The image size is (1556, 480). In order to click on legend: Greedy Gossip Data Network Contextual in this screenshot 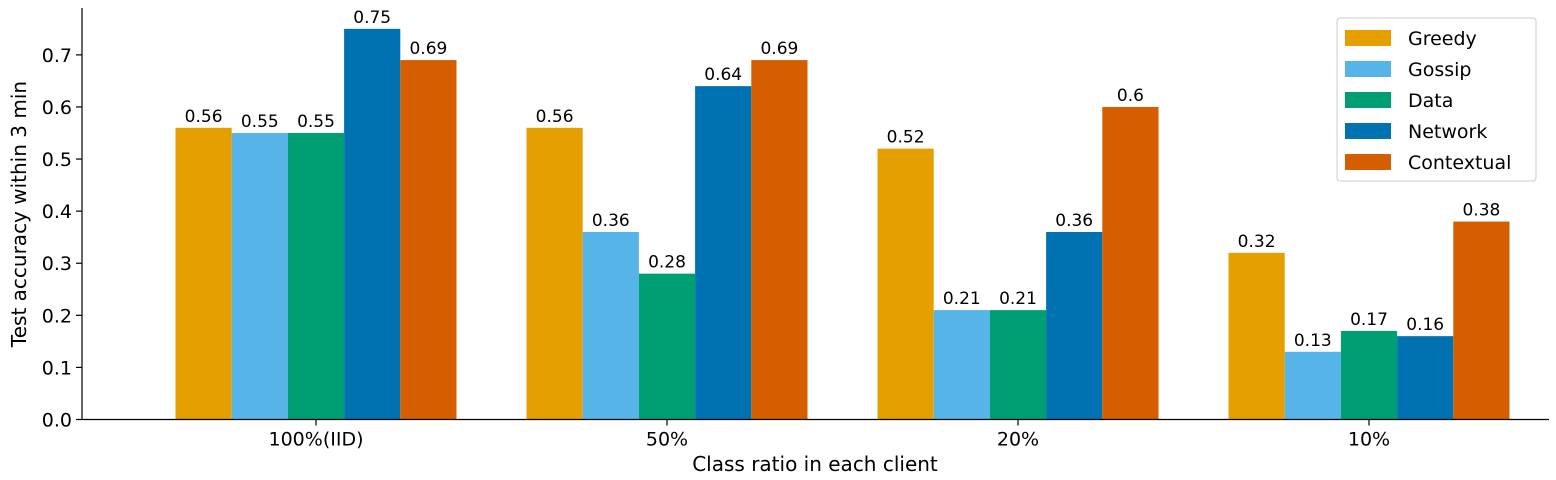, I will do `click(1436, 99)`.